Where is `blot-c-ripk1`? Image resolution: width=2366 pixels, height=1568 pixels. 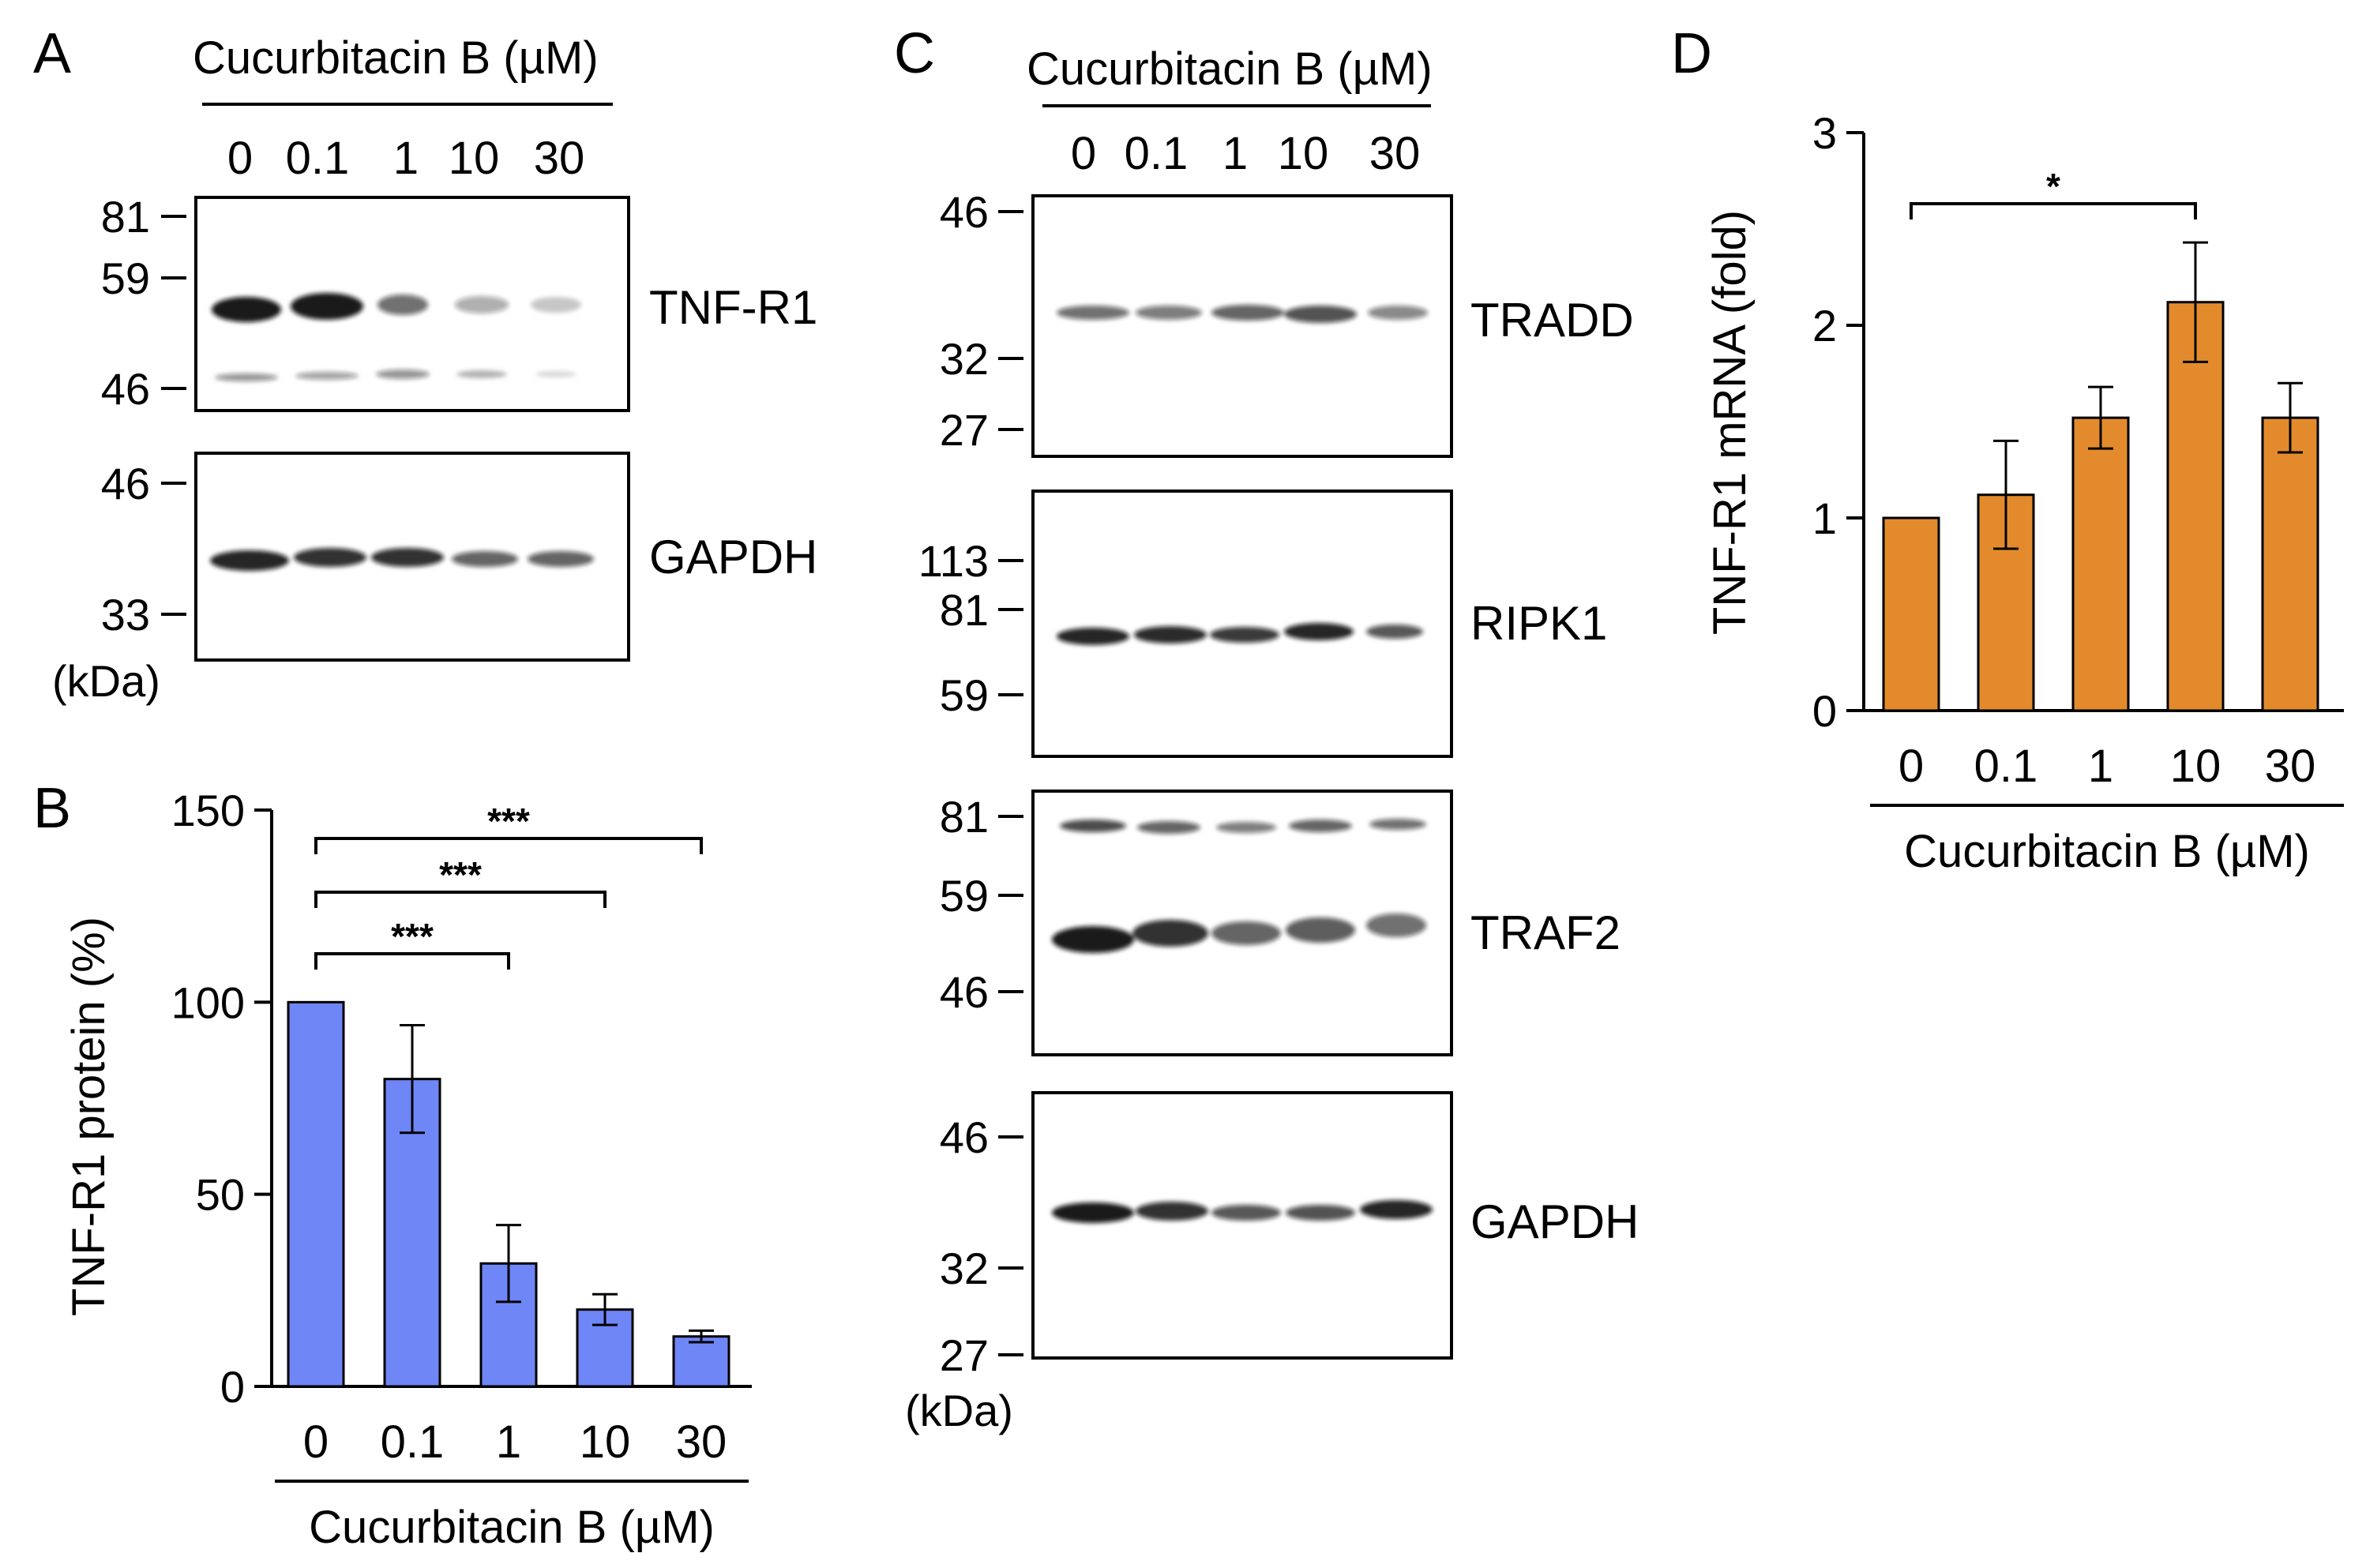 blot-c-ripk1 is located at coordinates (1242, 624).